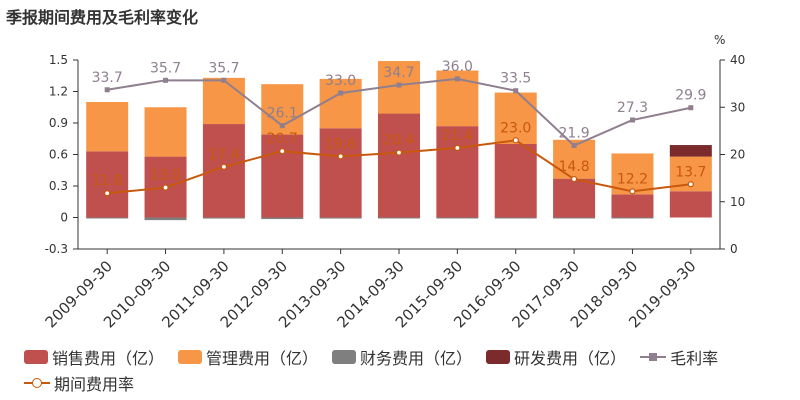 Image resolution: width=800 pixels, height=400 pixels. Describe the element at coordinates (58, 155) in the screenshot. I see `y-tick-label-left: 0.6` at that location.